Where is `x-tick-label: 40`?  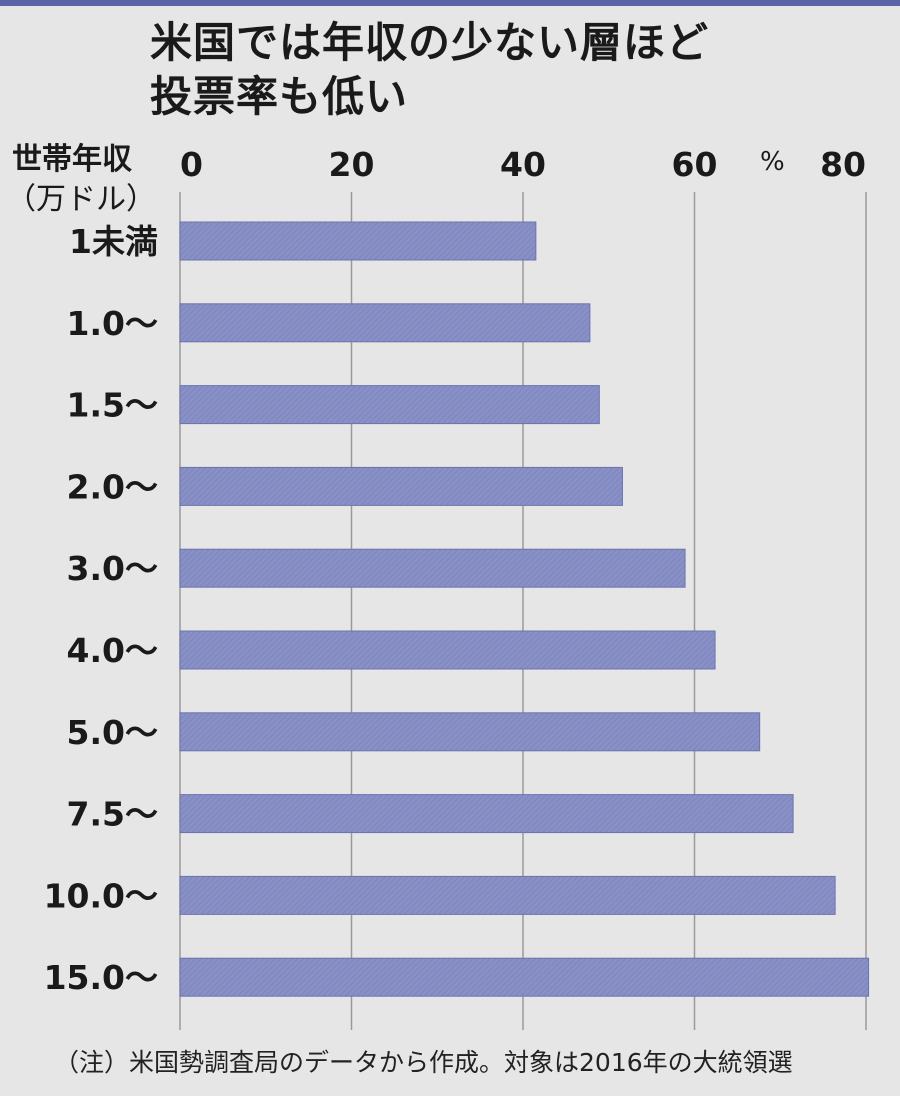 x-tick-label: 40 is located at coordinates (523, 164).